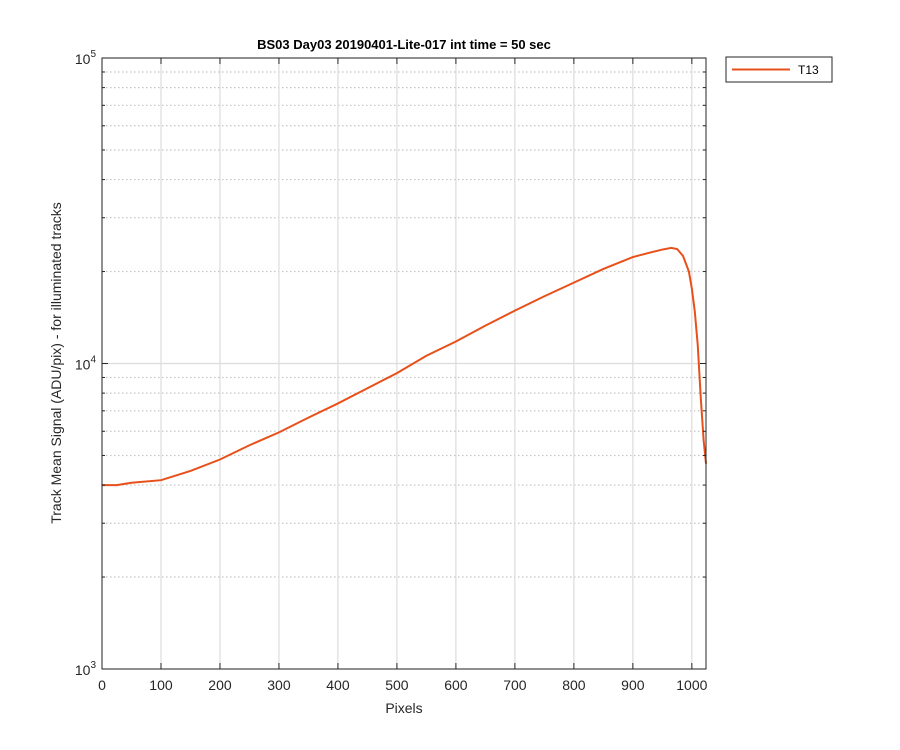 The image size is (900, 750). Describe the element at coordinates (515, 685) in the screenshot. I see `x-tick-label: 700` at that location.